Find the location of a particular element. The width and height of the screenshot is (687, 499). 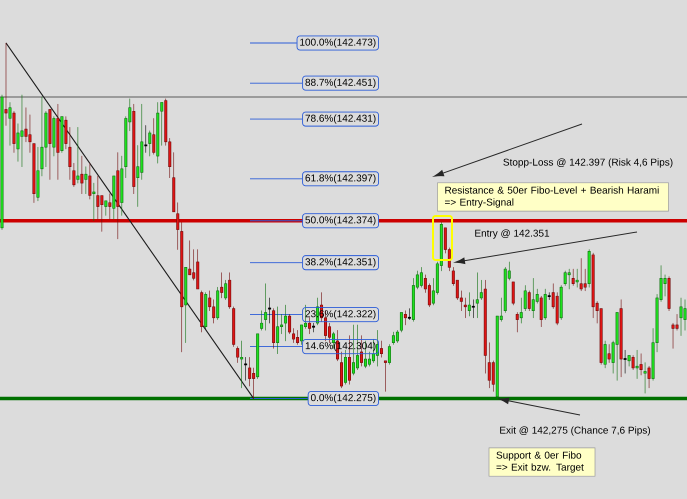

ref-line-label: 78.6%(142.431) is located at coordinates (341, 119).